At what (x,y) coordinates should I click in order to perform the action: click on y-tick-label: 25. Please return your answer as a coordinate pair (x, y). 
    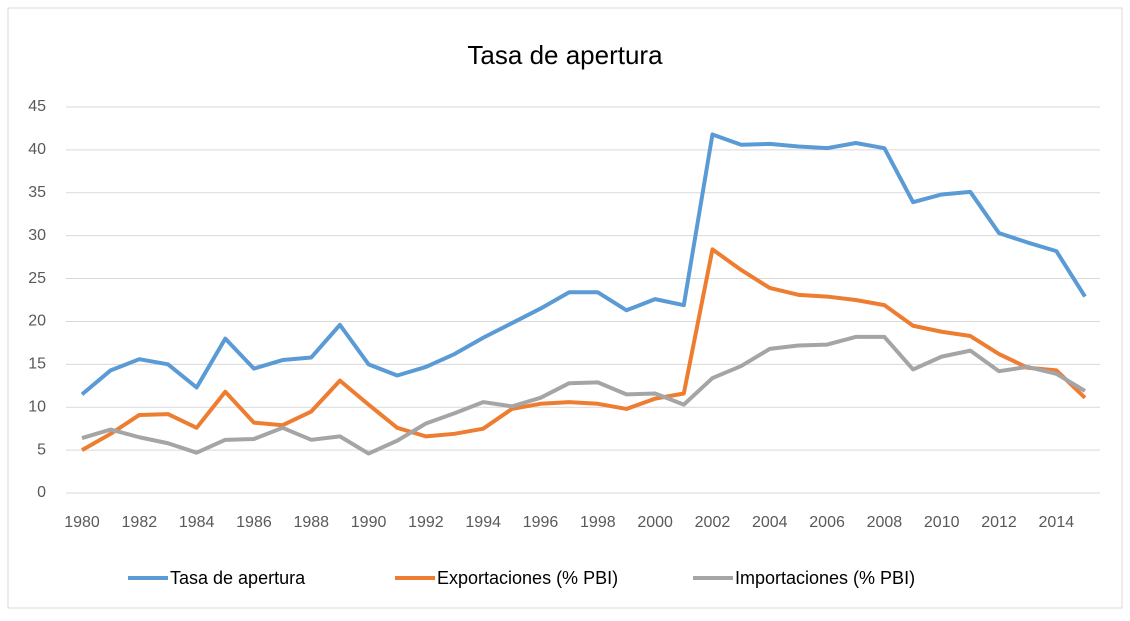
    Looking at the image, I should click on (37, 278).